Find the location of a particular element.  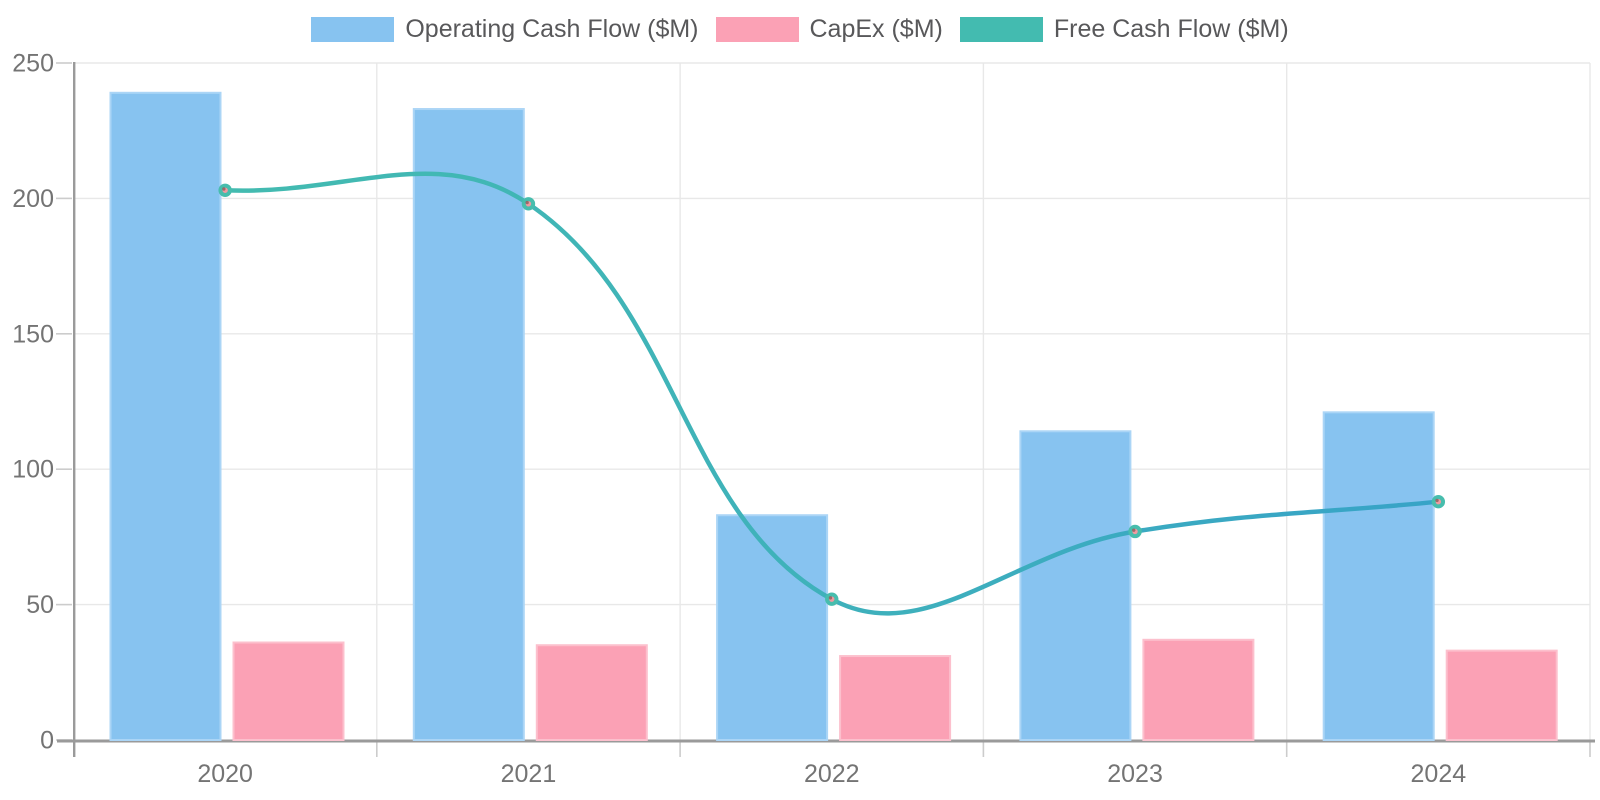

point-free-cash-flow-m-2023 is located at coordinates (1135, 531).